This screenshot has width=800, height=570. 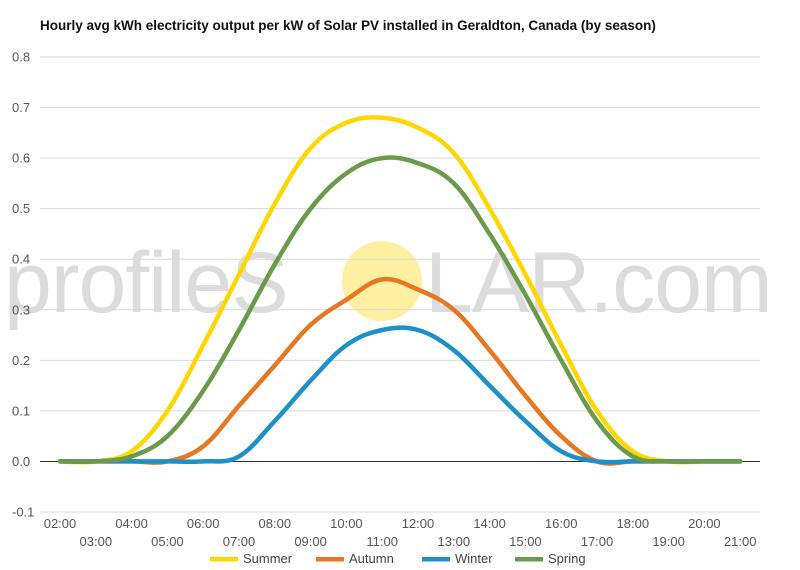 What do you see at coordinates (398, 558) in the screenshot?
I see `legend: Summer Autumn Winter Spring` at bounding box center [398, 558].